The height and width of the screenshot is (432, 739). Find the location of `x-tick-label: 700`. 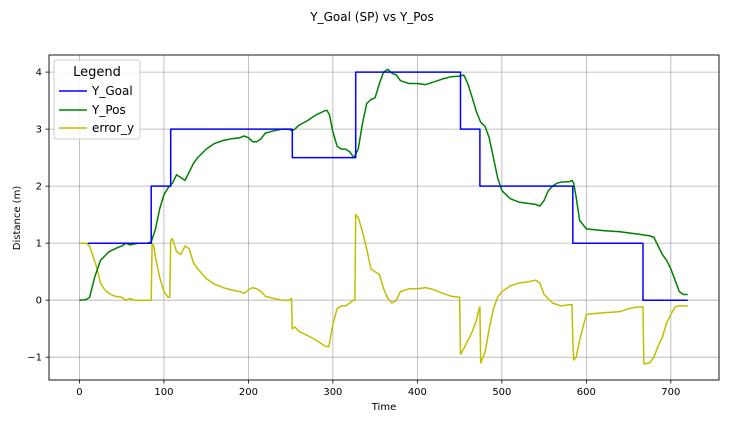

x-tick-label: 700 is located at coordinates (670, 392).